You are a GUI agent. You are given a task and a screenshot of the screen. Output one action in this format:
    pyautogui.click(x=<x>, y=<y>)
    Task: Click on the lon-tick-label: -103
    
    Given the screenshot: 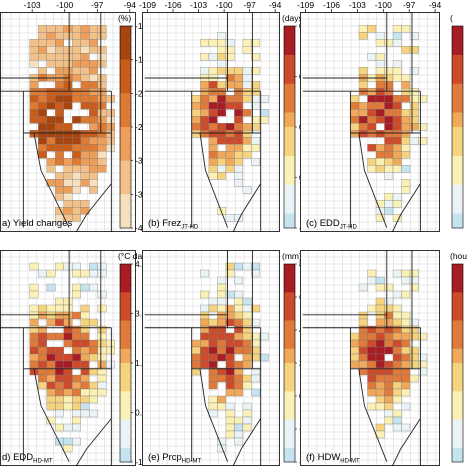 What is the action you would take?
    pyautogui.click(x=32, y=5)
    